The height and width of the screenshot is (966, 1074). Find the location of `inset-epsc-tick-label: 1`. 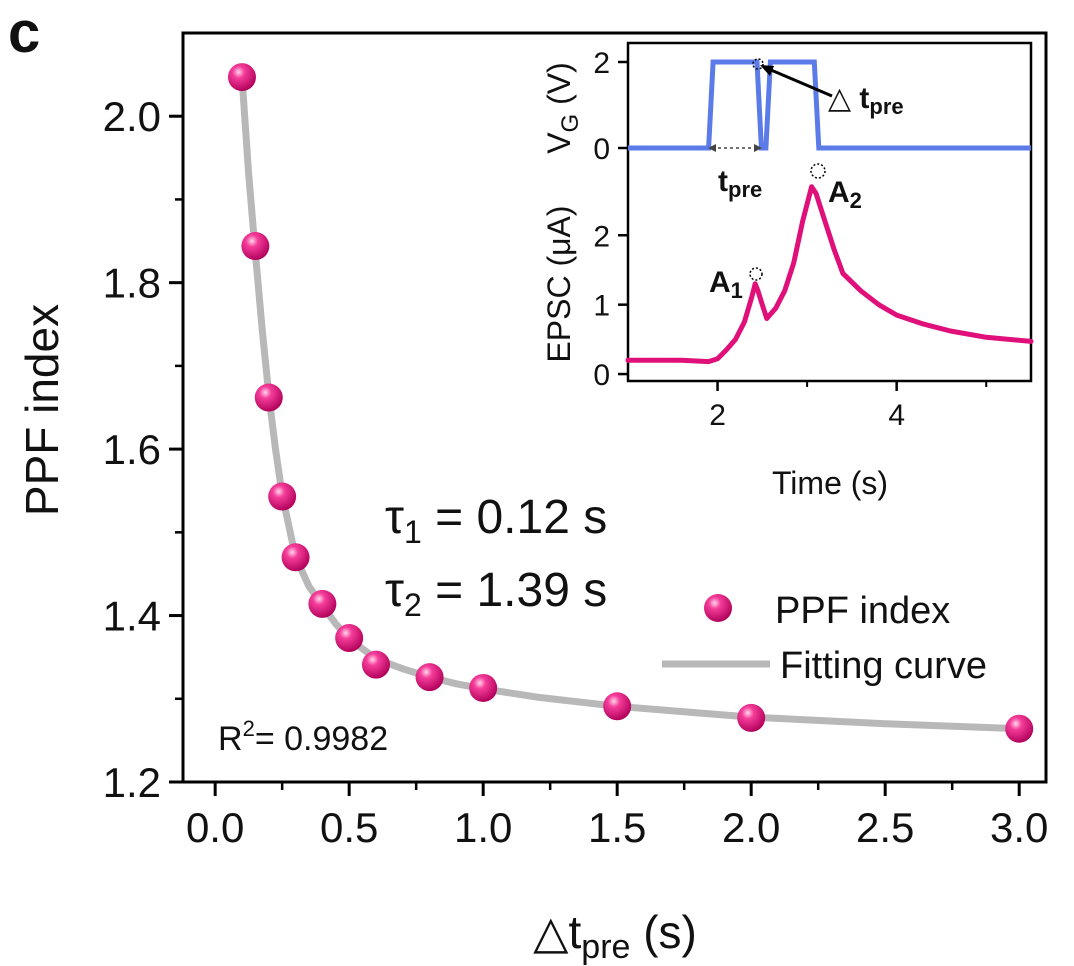

inset-epsc-tick-label: 1 is located at coordinates (601, 306).